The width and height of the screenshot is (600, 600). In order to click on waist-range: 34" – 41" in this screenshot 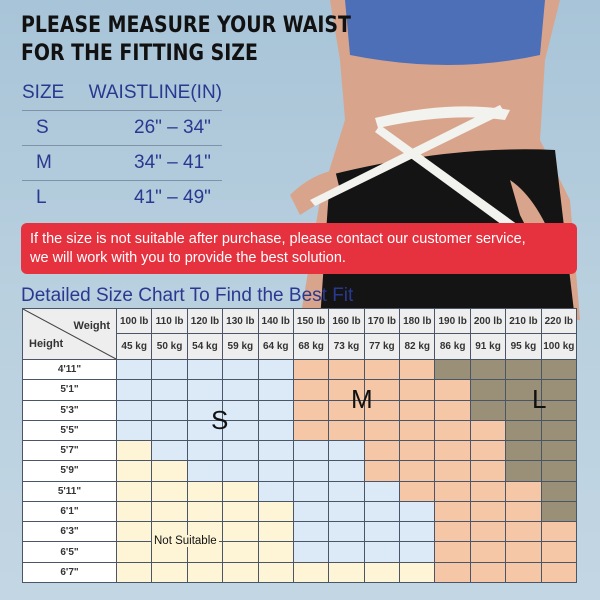, I will do `click(172, 162)`.